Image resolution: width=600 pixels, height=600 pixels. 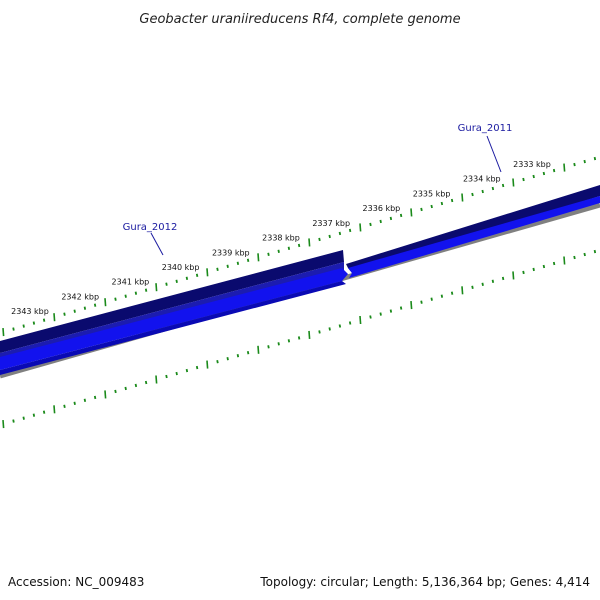 I want to click on gene-callout-gura-2012: Gura_2012, so click(x=150, y=239).